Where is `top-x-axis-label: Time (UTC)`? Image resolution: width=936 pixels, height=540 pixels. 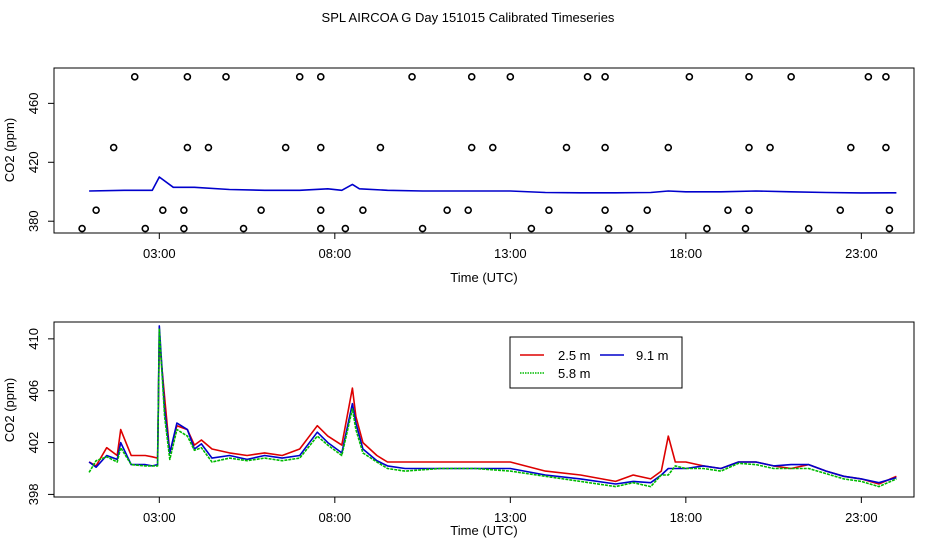
top-x-axis-label: Time (UTC) is located at coordinates (483, 277).